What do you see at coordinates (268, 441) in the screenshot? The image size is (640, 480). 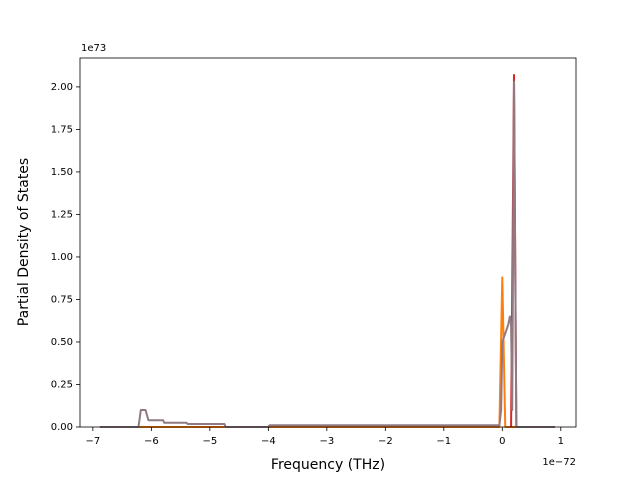 I see `x-tick-label: −4` at bounding box center [268, 441].